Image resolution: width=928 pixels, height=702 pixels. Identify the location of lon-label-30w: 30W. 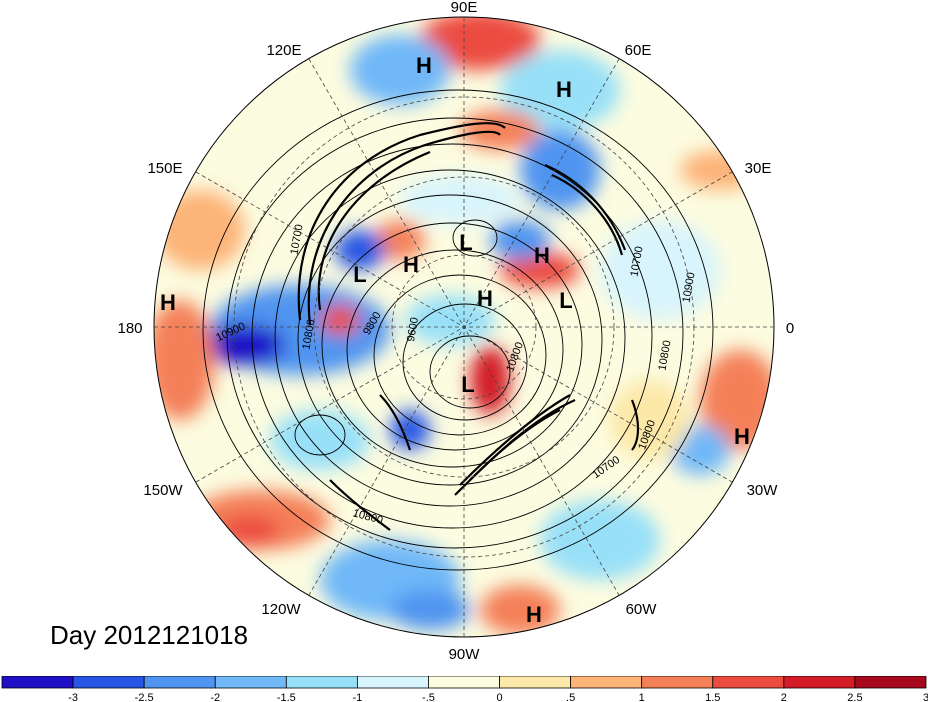
(763, 490).